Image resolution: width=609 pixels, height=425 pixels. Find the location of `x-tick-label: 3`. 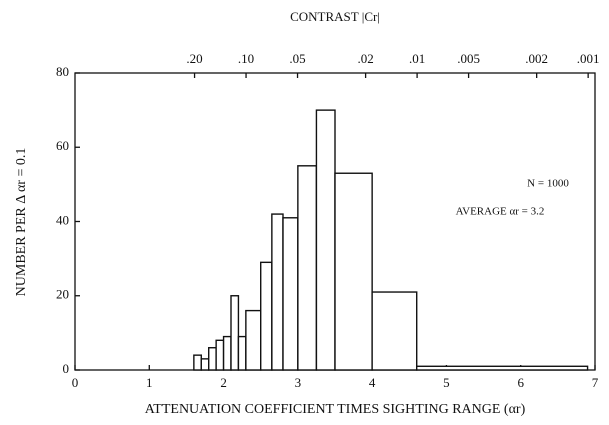

x-tick-label: 3 is located at coordinates (298, 382).